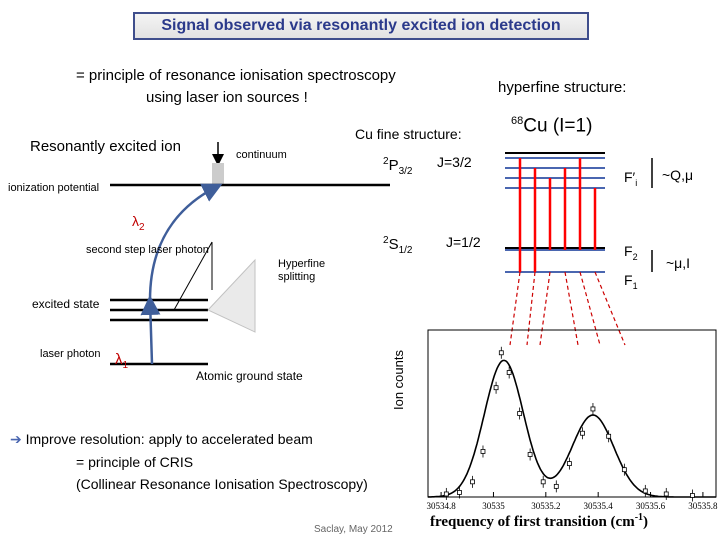  What do you see at coordinates (631, 252) in the screenshot?
I see `f2-label: F2` at bounding box center [631, 252].